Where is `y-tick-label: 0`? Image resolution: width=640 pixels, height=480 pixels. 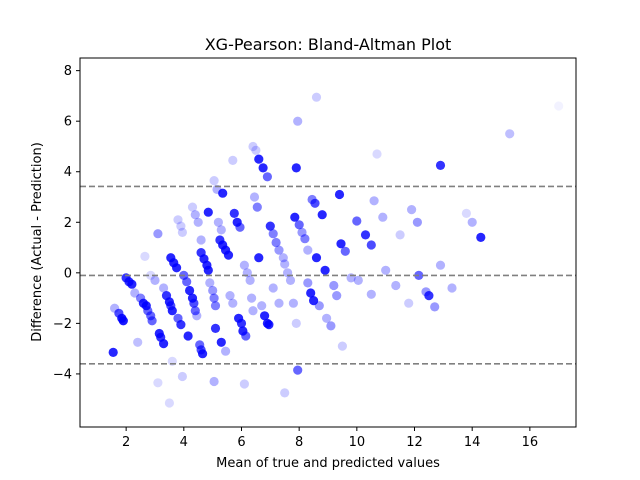
y-tick-label: 0 is located at coordinates (68, 273).